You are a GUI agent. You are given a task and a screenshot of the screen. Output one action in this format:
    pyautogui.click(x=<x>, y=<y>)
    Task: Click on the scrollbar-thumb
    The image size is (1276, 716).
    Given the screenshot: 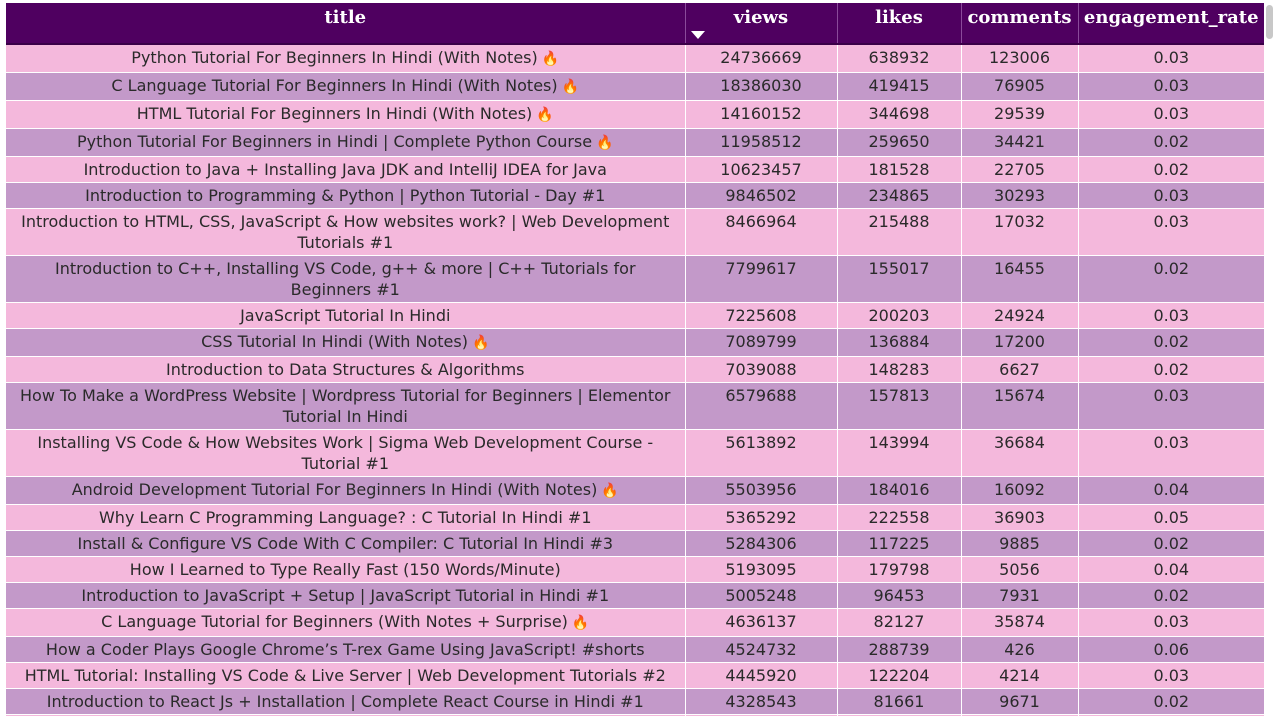 What is the action you would take?
    pyautogui.click(x=1269, y=22)
    